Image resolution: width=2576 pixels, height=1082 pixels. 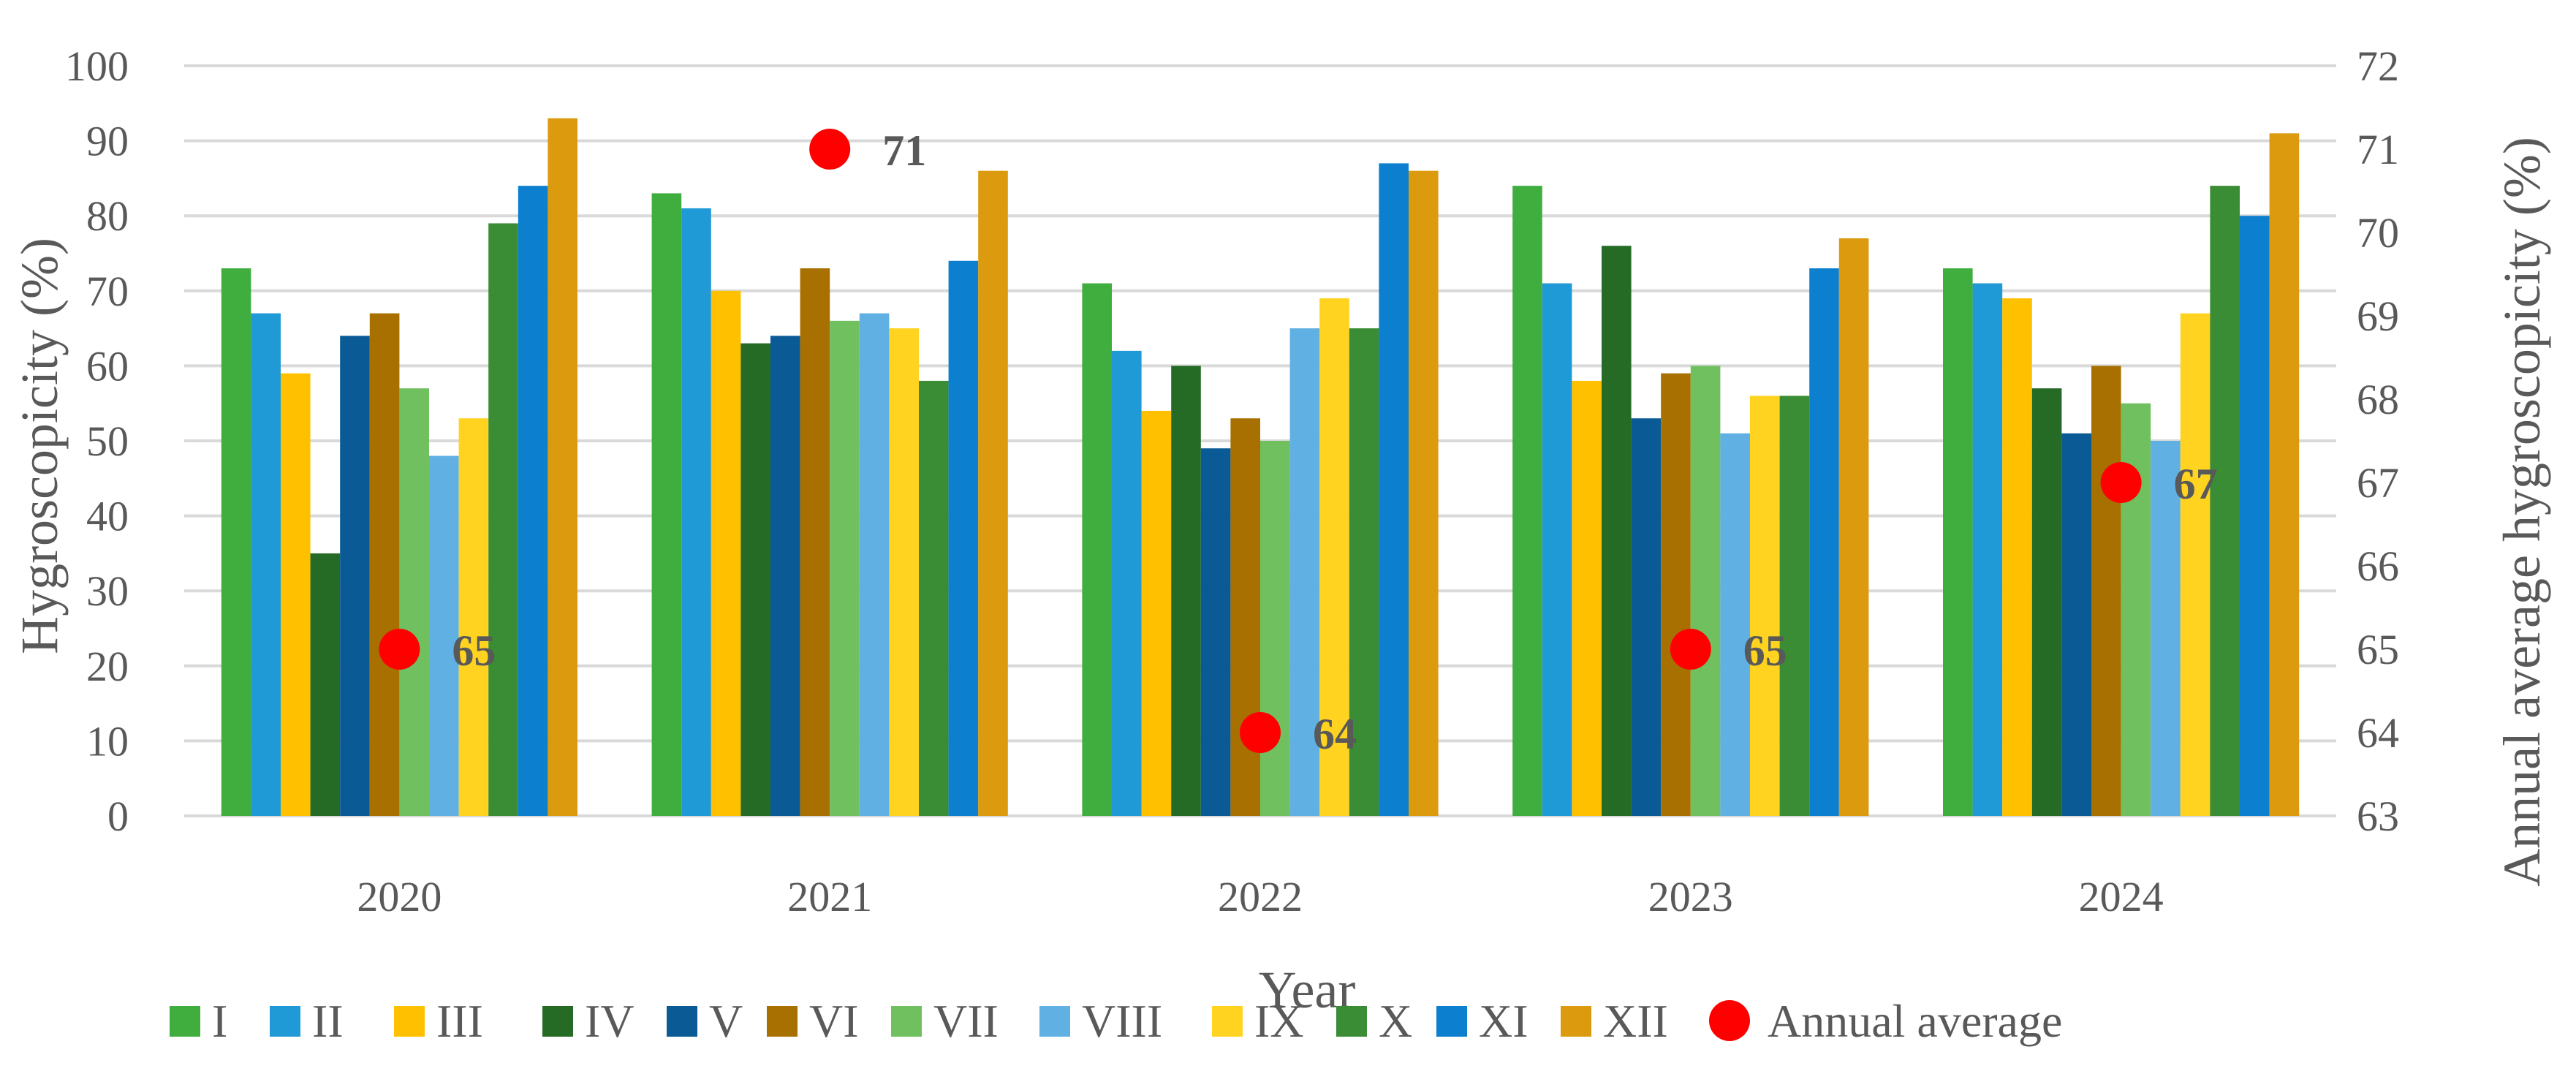 I want to click on bar-VII-2022, so click(x=1275, y=628).